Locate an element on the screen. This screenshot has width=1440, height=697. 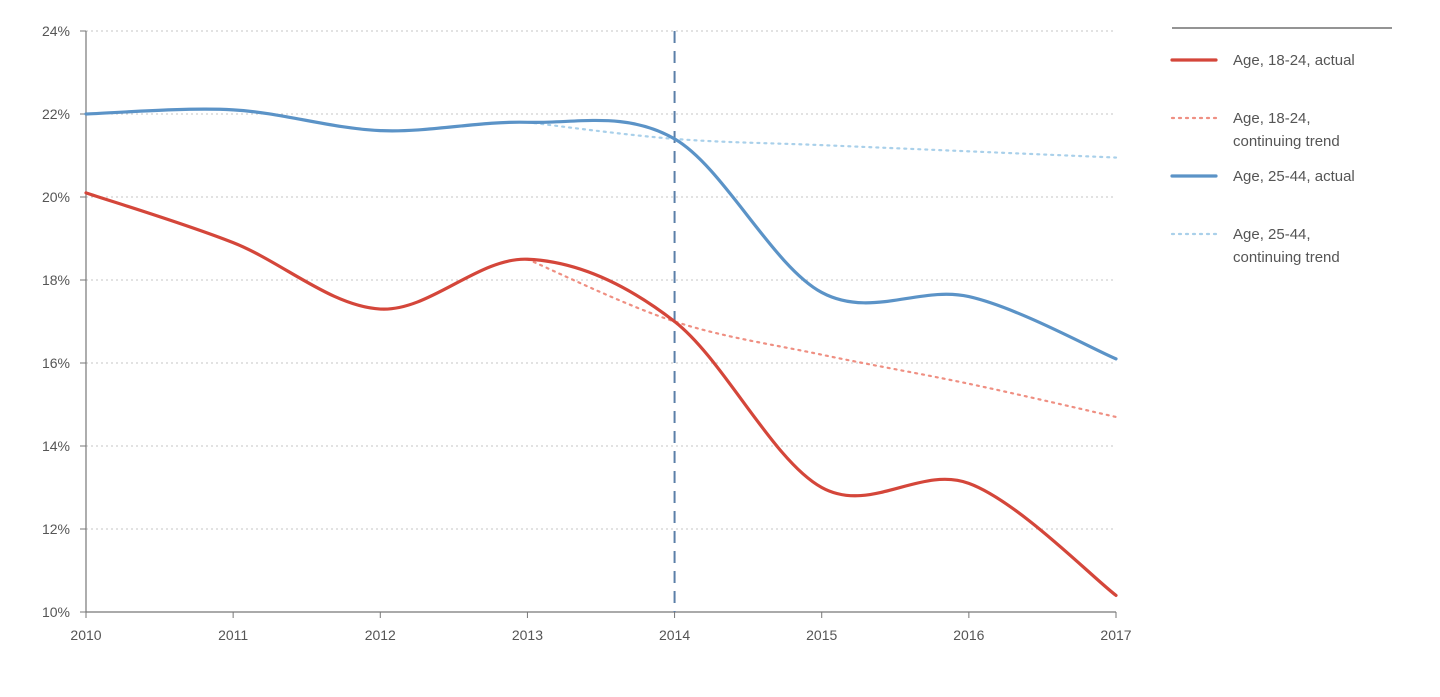
x-tick-label: 2016 is located at coordinates (968, 635).